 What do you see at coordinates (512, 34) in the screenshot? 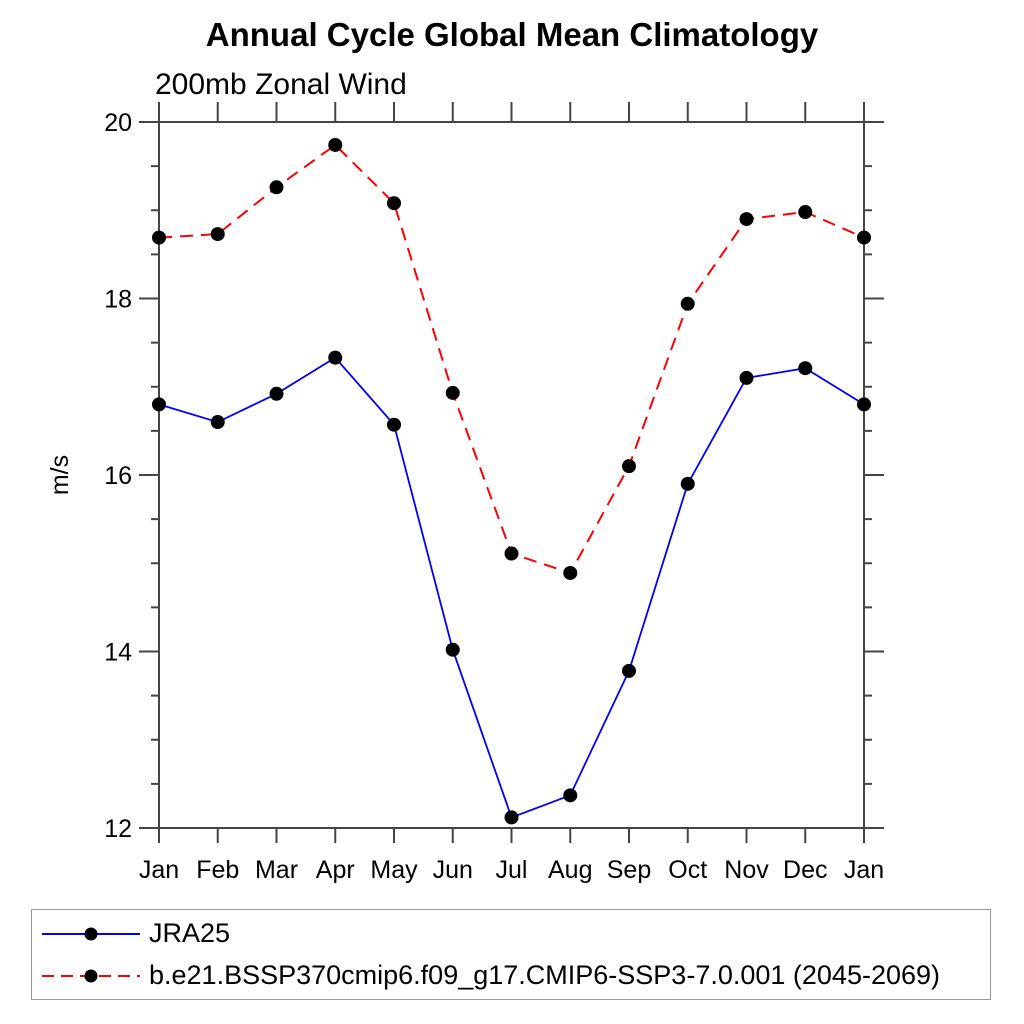
I see `chart-title: Annual Cycle Global Mean Climatology` at bounding box center [512, 34].